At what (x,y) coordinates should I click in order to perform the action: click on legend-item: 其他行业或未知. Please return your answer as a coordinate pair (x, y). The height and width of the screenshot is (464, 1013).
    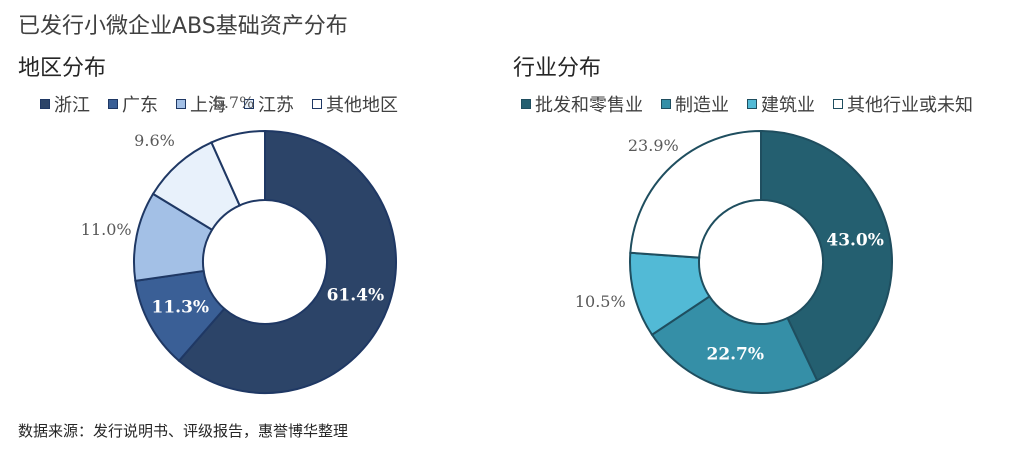
    Looking at the image, I should click on (903, 104).